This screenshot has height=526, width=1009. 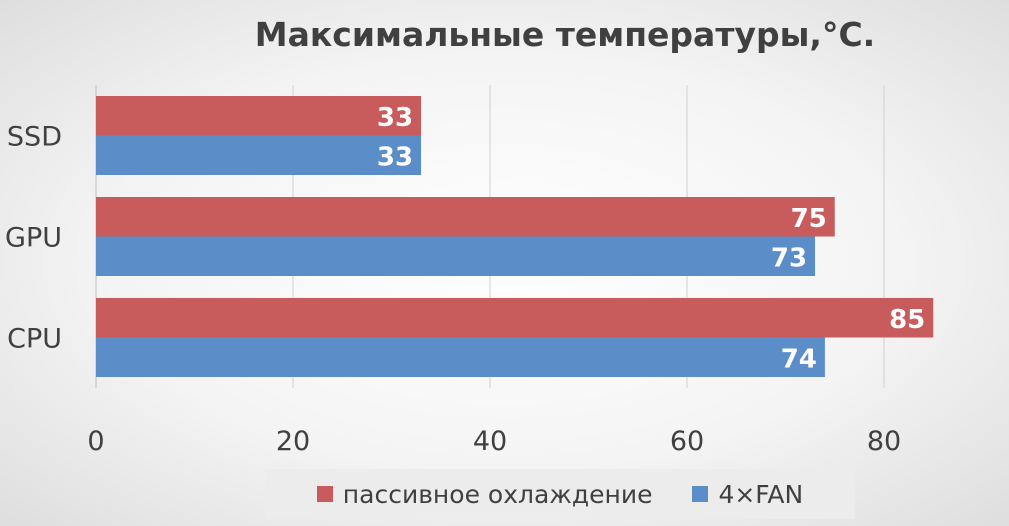 What do you see at coordinates (809, 219) in the screenshot?
I see `data-label: 75` at bounding box center [809, 219].